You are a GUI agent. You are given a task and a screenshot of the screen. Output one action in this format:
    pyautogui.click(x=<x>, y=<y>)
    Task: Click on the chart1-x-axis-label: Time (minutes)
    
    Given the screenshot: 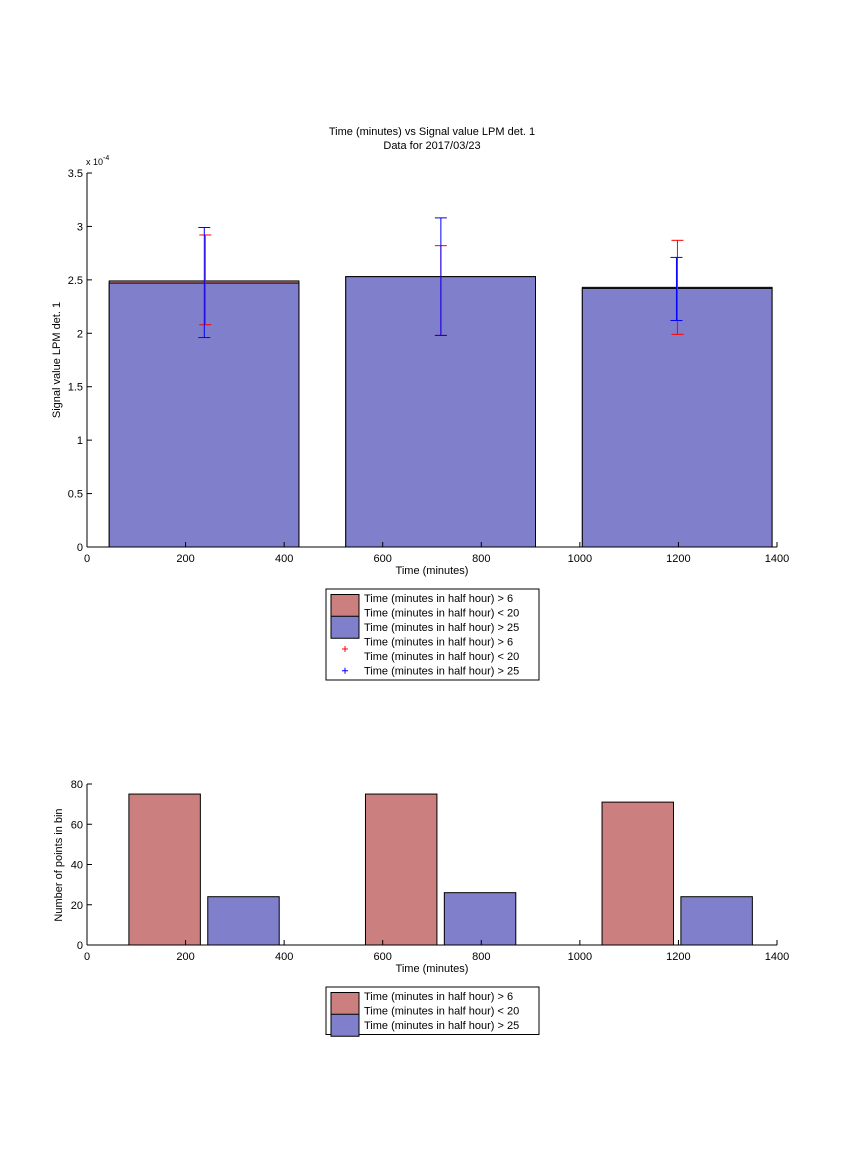 What is the action you would take?
    pyautogui.click(x=432, y=571)
    